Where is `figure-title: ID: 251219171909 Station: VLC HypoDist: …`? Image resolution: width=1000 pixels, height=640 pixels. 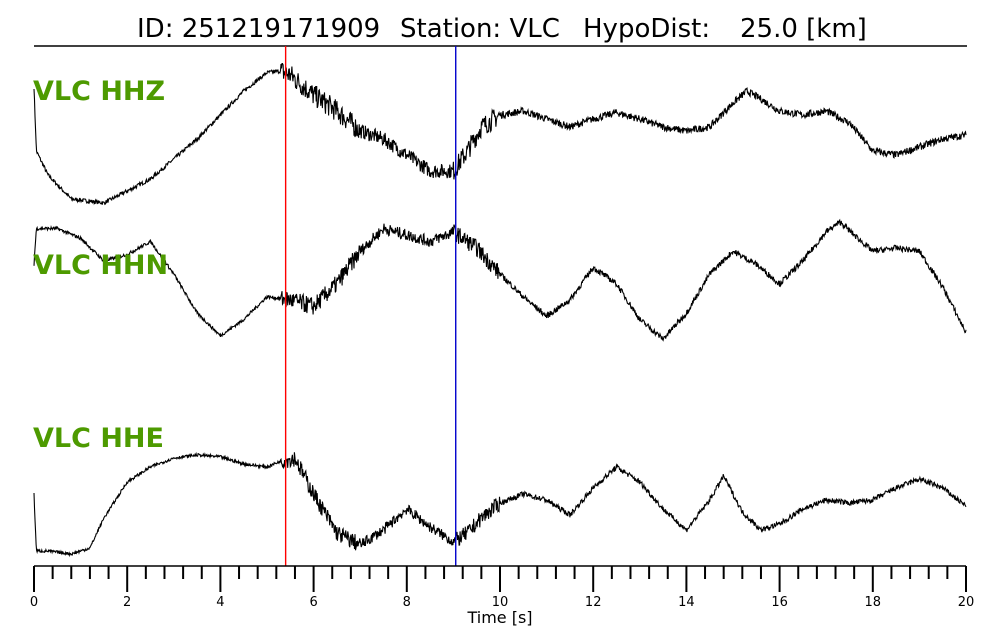
figure-title: ID: 251219171909 Station: VLC HypoDist: … is located at coordinates (502, 29).